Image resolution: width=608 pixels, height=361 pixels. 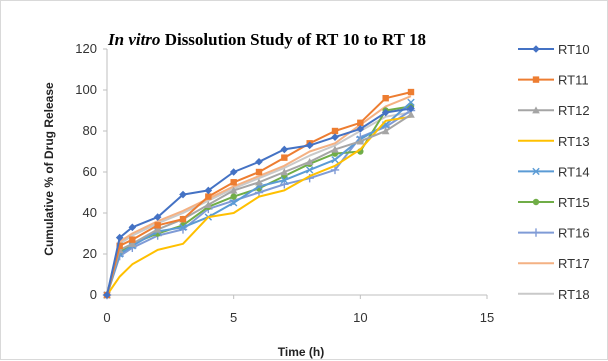 I want to click on legend-marker-rt15, so click(x=536, y=202).